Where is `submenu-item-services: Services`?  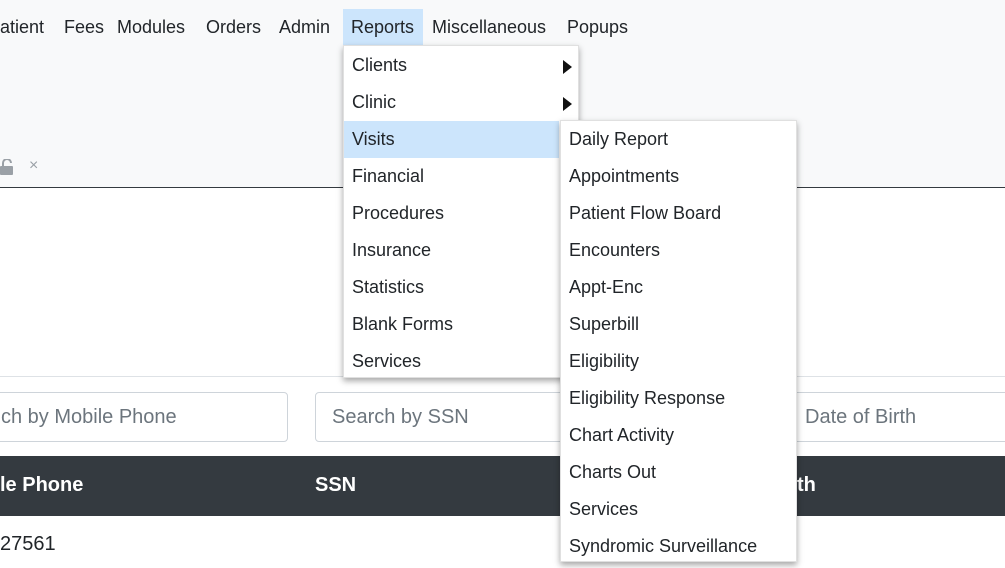
submenu-item-services: Services is located at coordinates (604, 509).